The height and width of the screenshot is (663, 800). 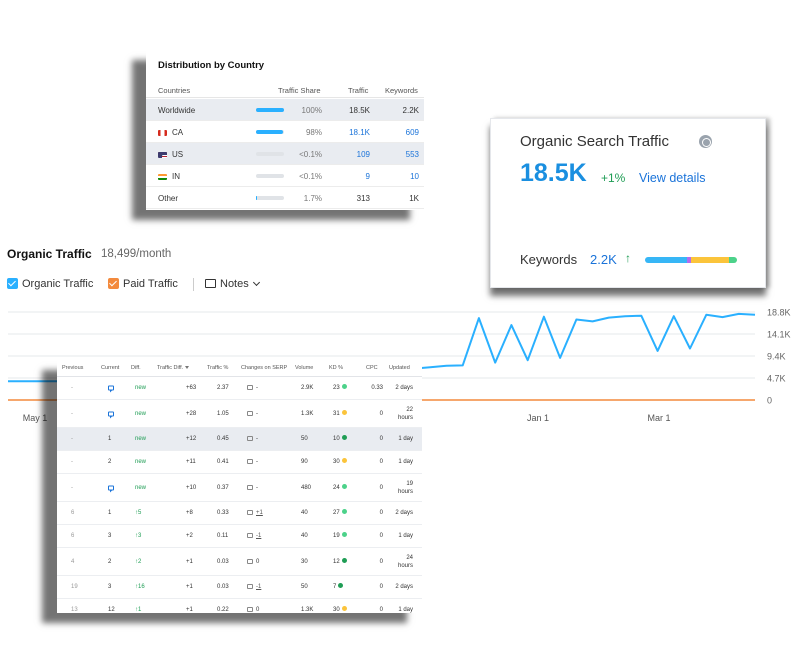 What do you see at coordinates (285, 154) in the screenshot?
I see `country-row: US <0.1% 109 553` at bounding box center [285, 154].